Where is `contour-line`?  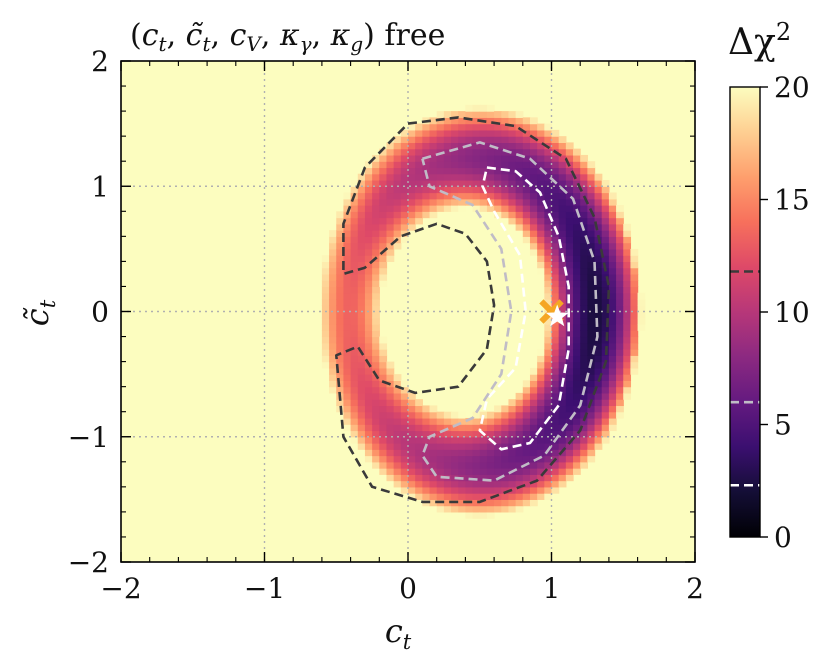
contour-line is located at coordinates (510, 311).